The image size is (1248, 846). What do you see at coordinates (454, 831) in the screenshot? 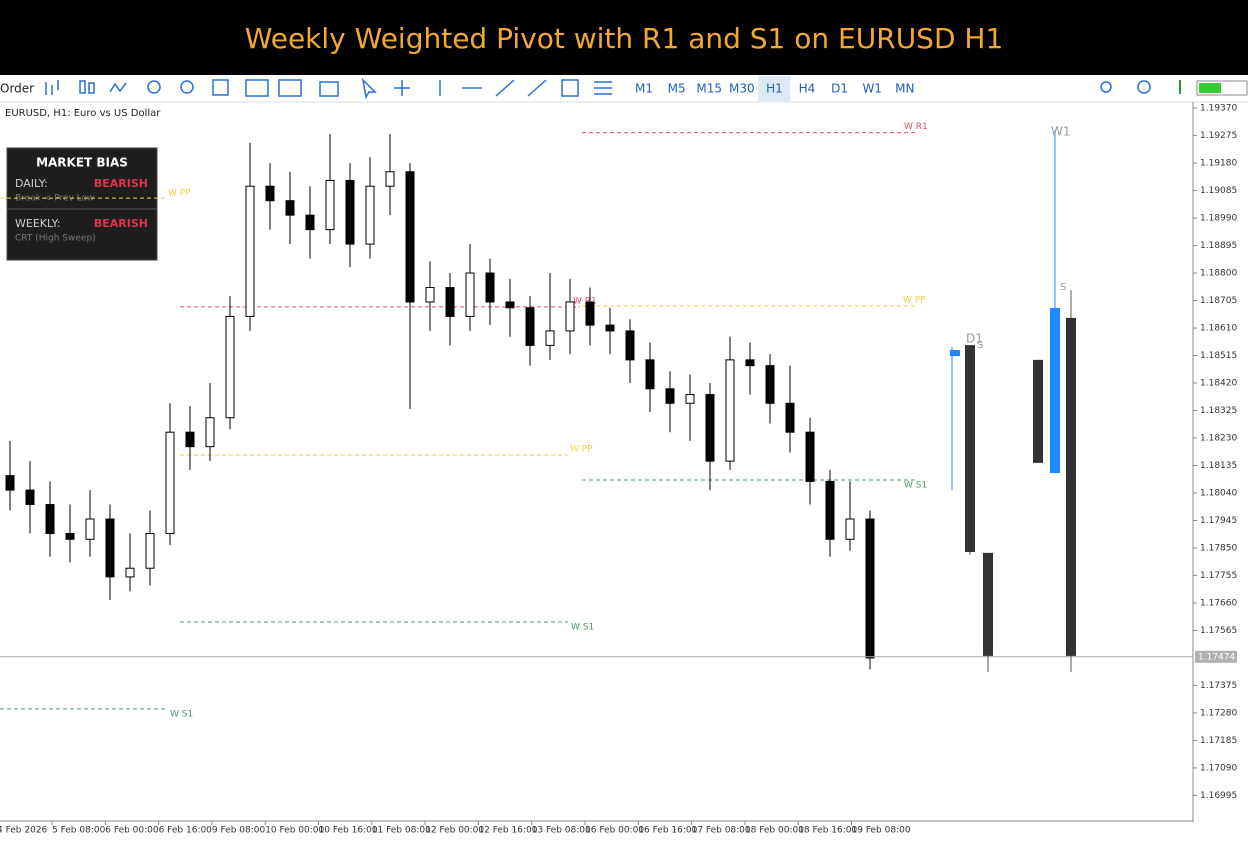
I see `x-tick-label: 12 Feb 00:00` at bounding box center [454, 831].